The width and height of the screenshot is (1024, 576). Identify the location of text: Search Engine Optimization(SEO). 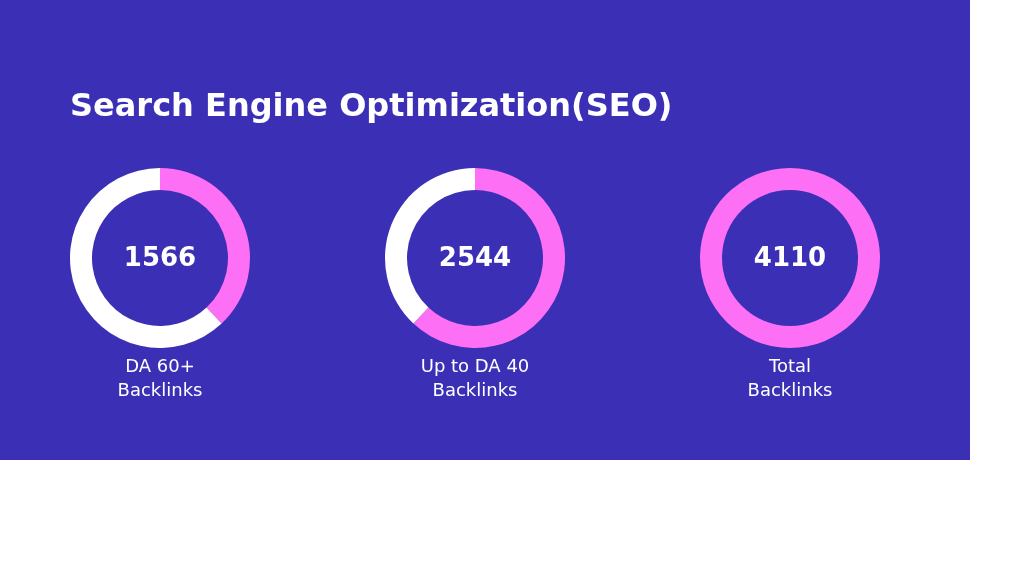
(371, 105).